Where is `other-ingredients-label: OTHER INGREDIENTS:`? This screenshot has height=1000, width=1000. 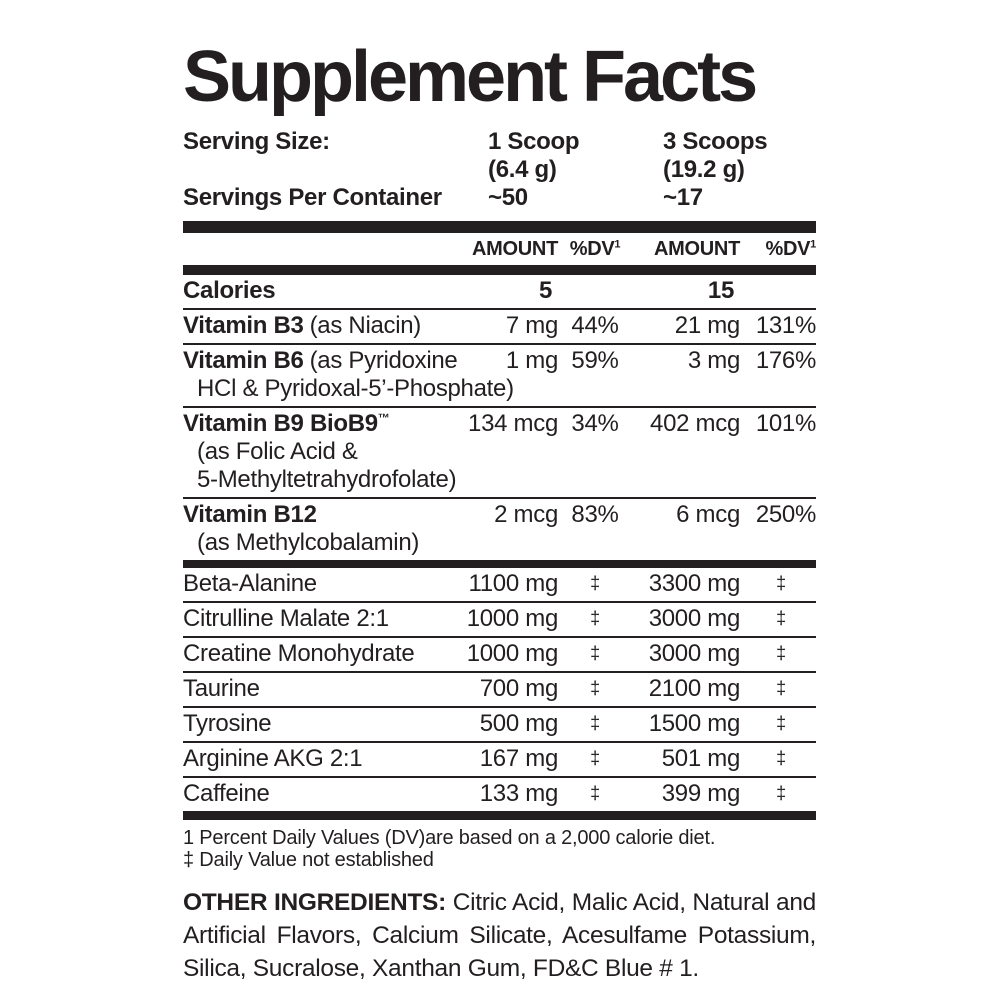
other-ingredients-label: OTHER INGREDIENTS: is located at coordinates (314, 902).